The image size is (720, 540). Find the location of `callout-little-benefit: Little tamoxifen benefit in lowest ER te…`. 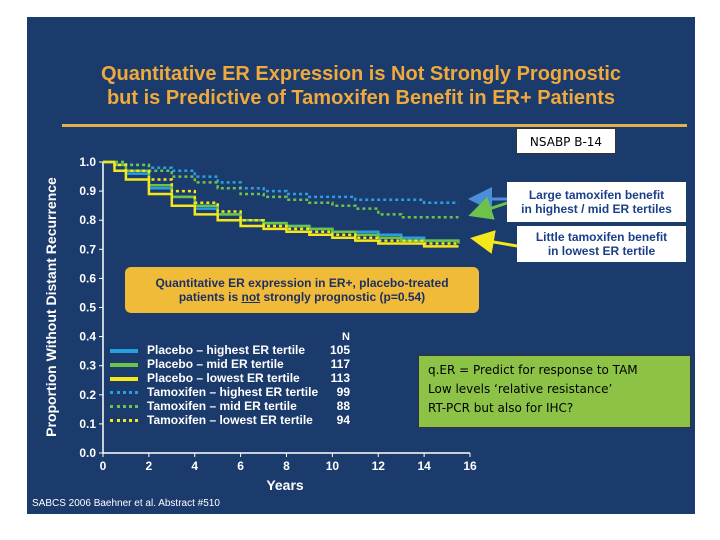

callout-little-benefit: Little tamoxifen benefit in lowest ER te… is located at coordinates (601, 244).